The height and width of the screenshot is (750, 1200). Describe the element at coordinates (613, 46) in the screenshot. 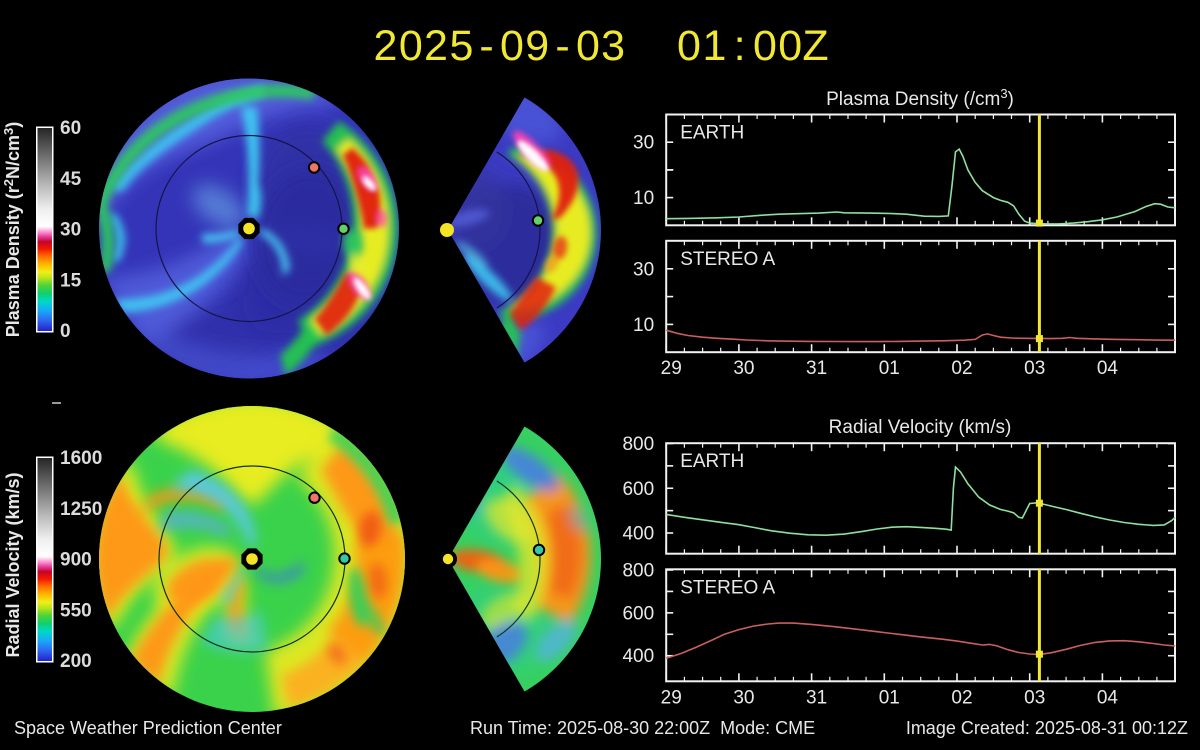

I see `svg-text: 3` at that location.